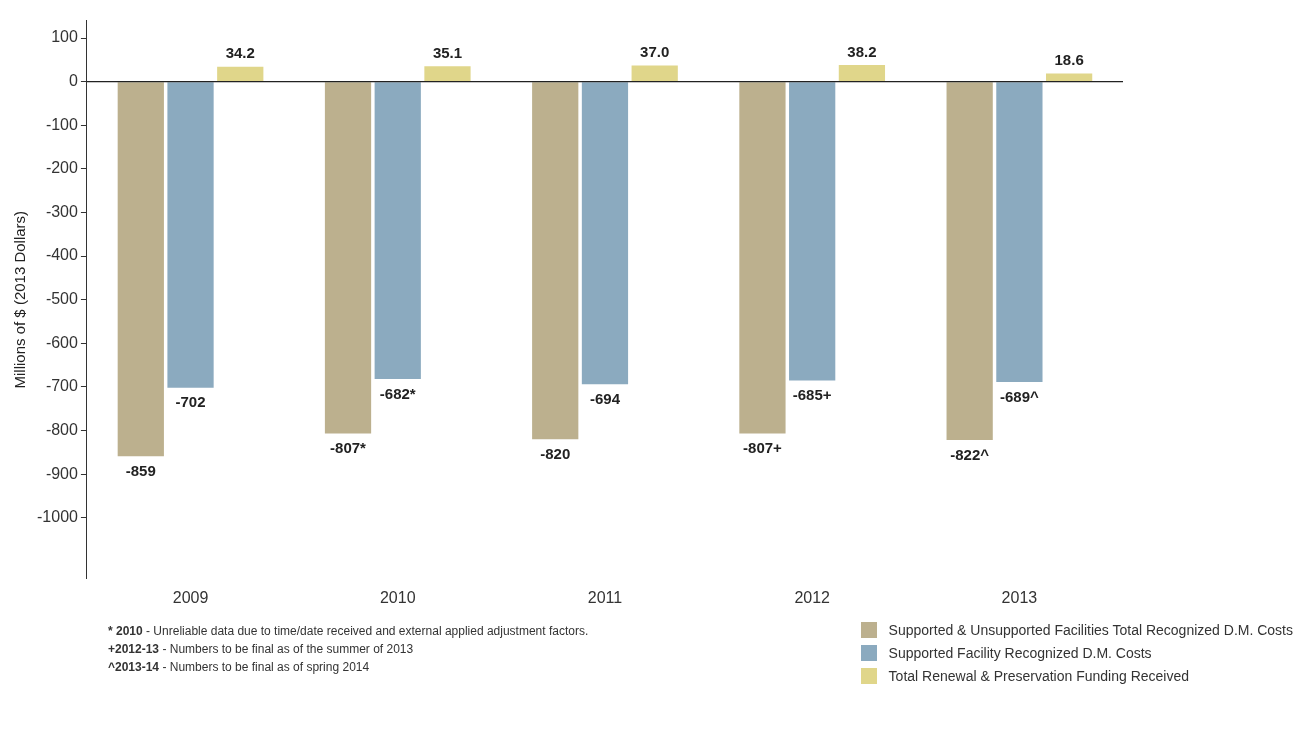  Describe the element at coordinates (240, 53) in the screenshot. I see `data-label: 34.2` at that location.